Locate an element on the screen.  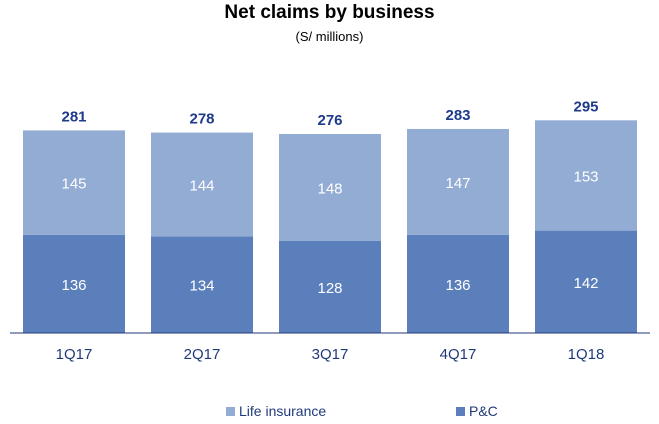
bar-pc-1q18 is located at coordinates (586, 281).